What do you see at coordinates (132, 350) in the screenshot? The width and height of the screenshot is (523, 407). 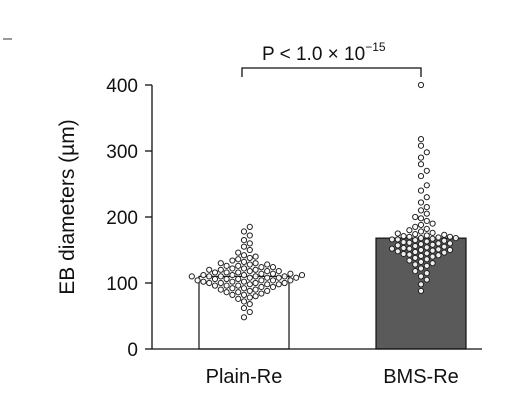 I see `y-tick-label: 0` at bounding box center [132, 350].